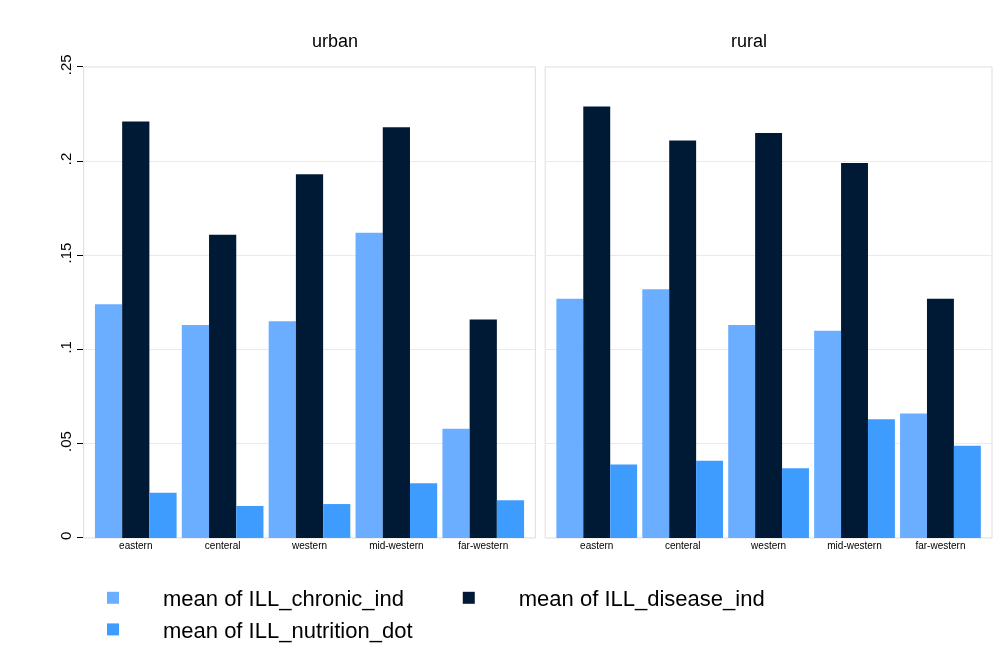 This screenshot has width=1002, height=663. What do you see at coordinates (65, 535) in the screenshot?
I see `y-tick-label: 0` at bounding box center [65, 535].